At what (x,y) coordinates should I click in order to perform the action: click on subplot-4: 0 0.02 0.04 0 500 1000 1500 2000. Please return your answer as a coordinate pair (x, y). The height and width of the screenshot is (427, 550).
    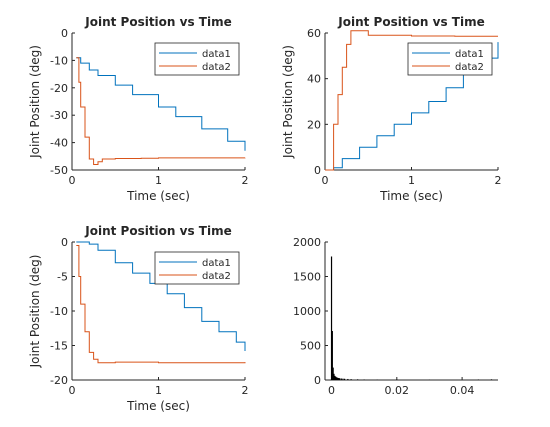
    Looking at the image, I should click on (395, 316).